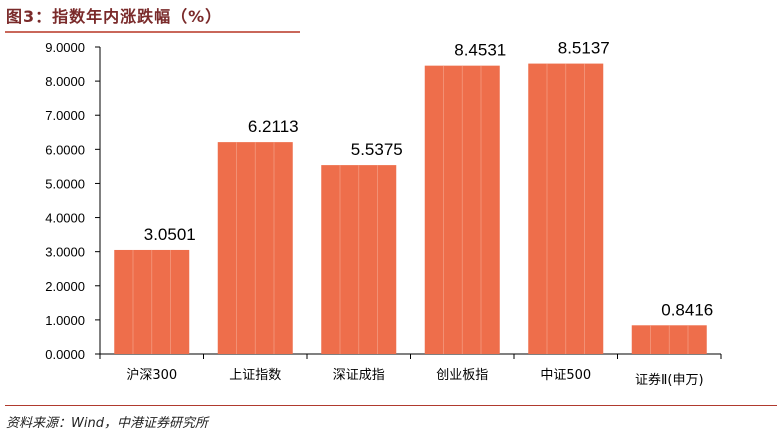 The width and height of the screenshot is (782, 434). I want to click on y-tick-label: 0.0000, so click(65, 354).